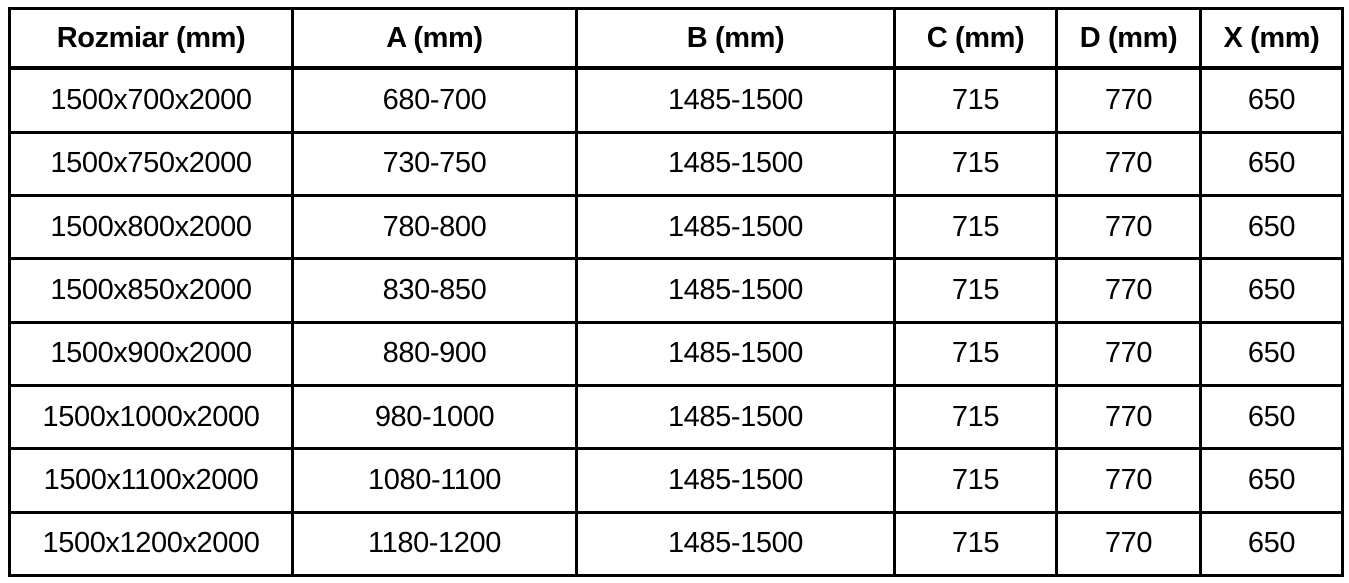 This screenshot has width=1349, height=583. I want to click on column-header-x: X (mm), so click(1271, 38).